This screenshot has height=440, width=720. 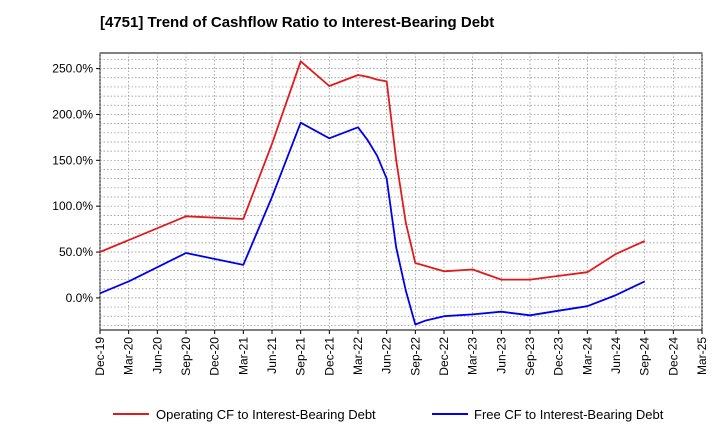 I want to click on x-tick-label: Mar-21, so click(x=243, y=356).